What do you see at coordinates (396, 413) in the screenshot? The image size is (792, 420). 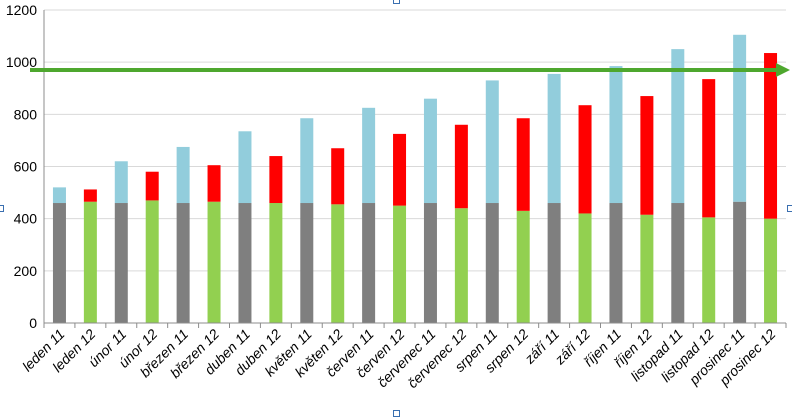 I see `selection-handle-bottom` at bounding box center [396, 413].